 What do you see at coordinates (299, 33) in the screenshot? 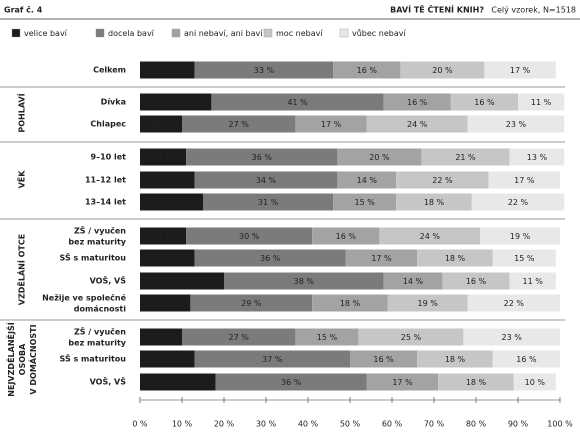
I see `legend-label: moc nebaví` at bounding box center [299, 33].